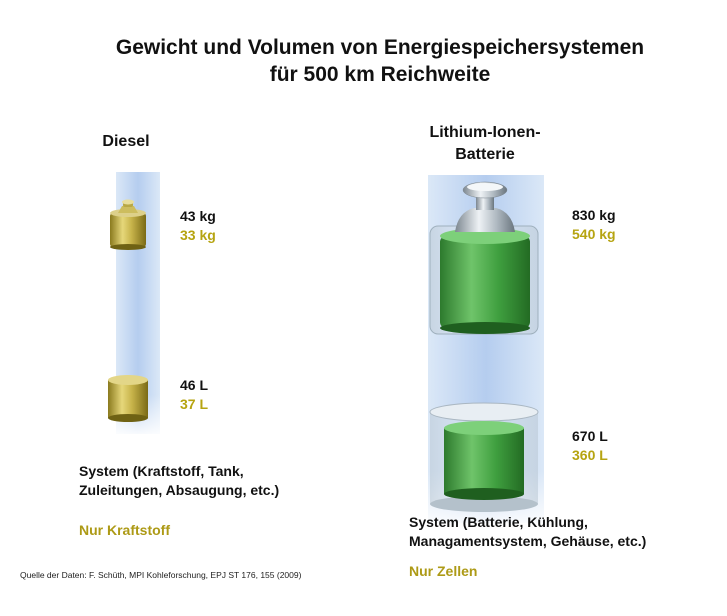 This screenshot has height=616, width=727. I want to click on title-line-2: für 500 km Reichweite, so click(380, 74).